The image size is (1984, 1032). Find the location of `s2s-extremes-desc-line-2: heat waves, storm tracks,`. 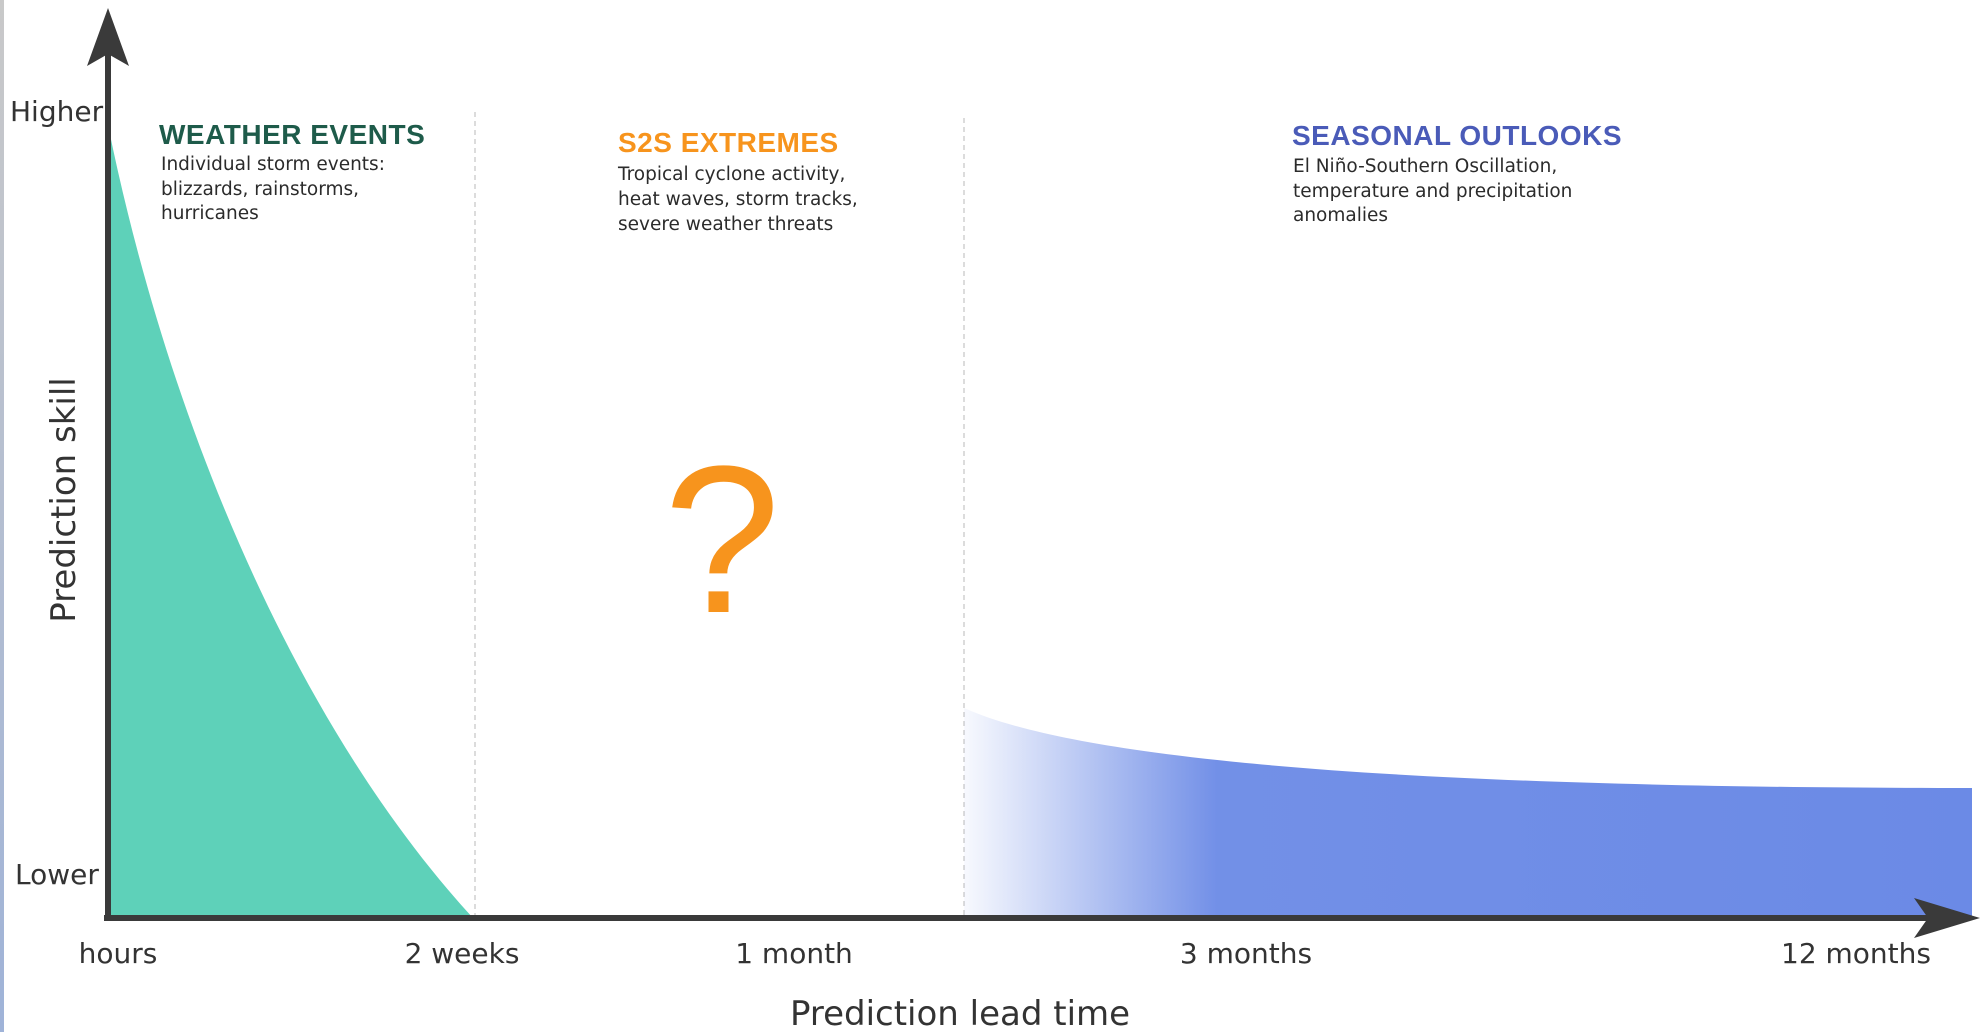

s2s-extremes-desc-line-2: heat waves, storm tracks, is located at coordinates (738, 199).